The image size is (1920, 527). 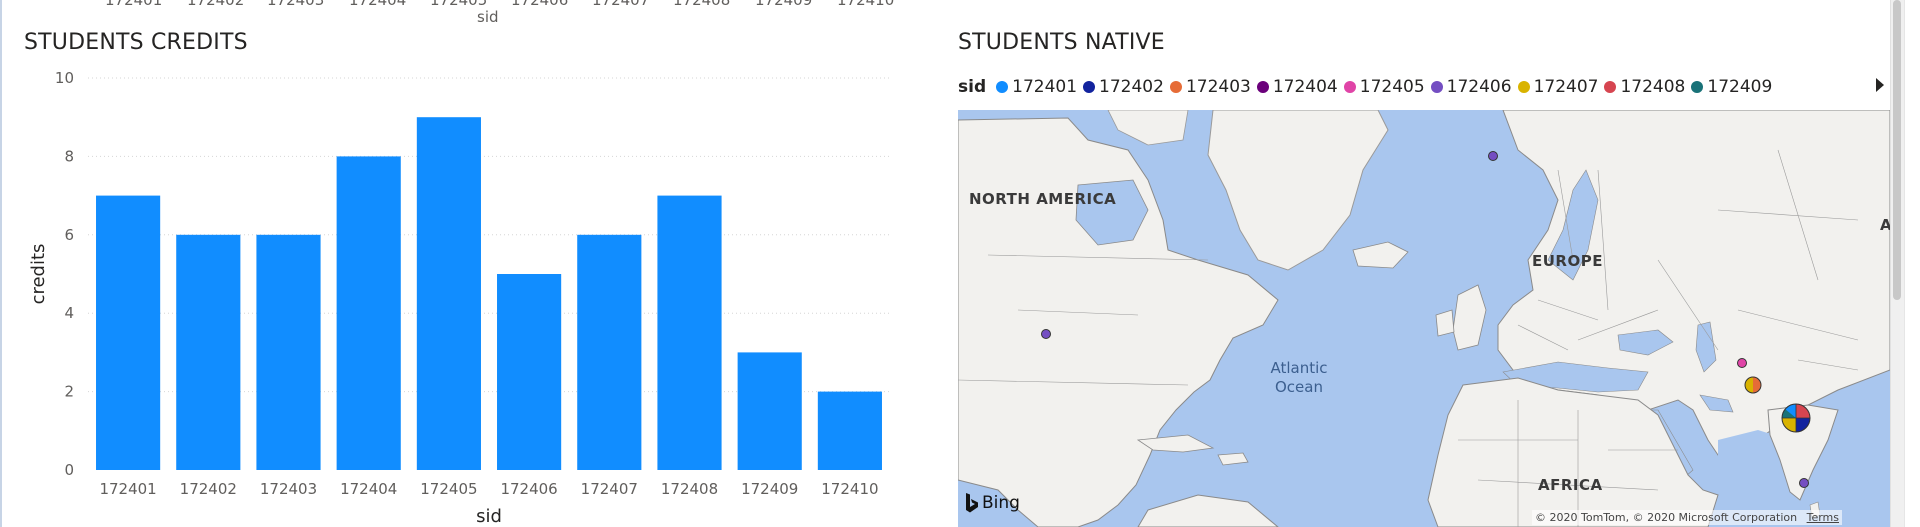 I want to click on scrollbar-thumb, so click(x=1897, y=150).